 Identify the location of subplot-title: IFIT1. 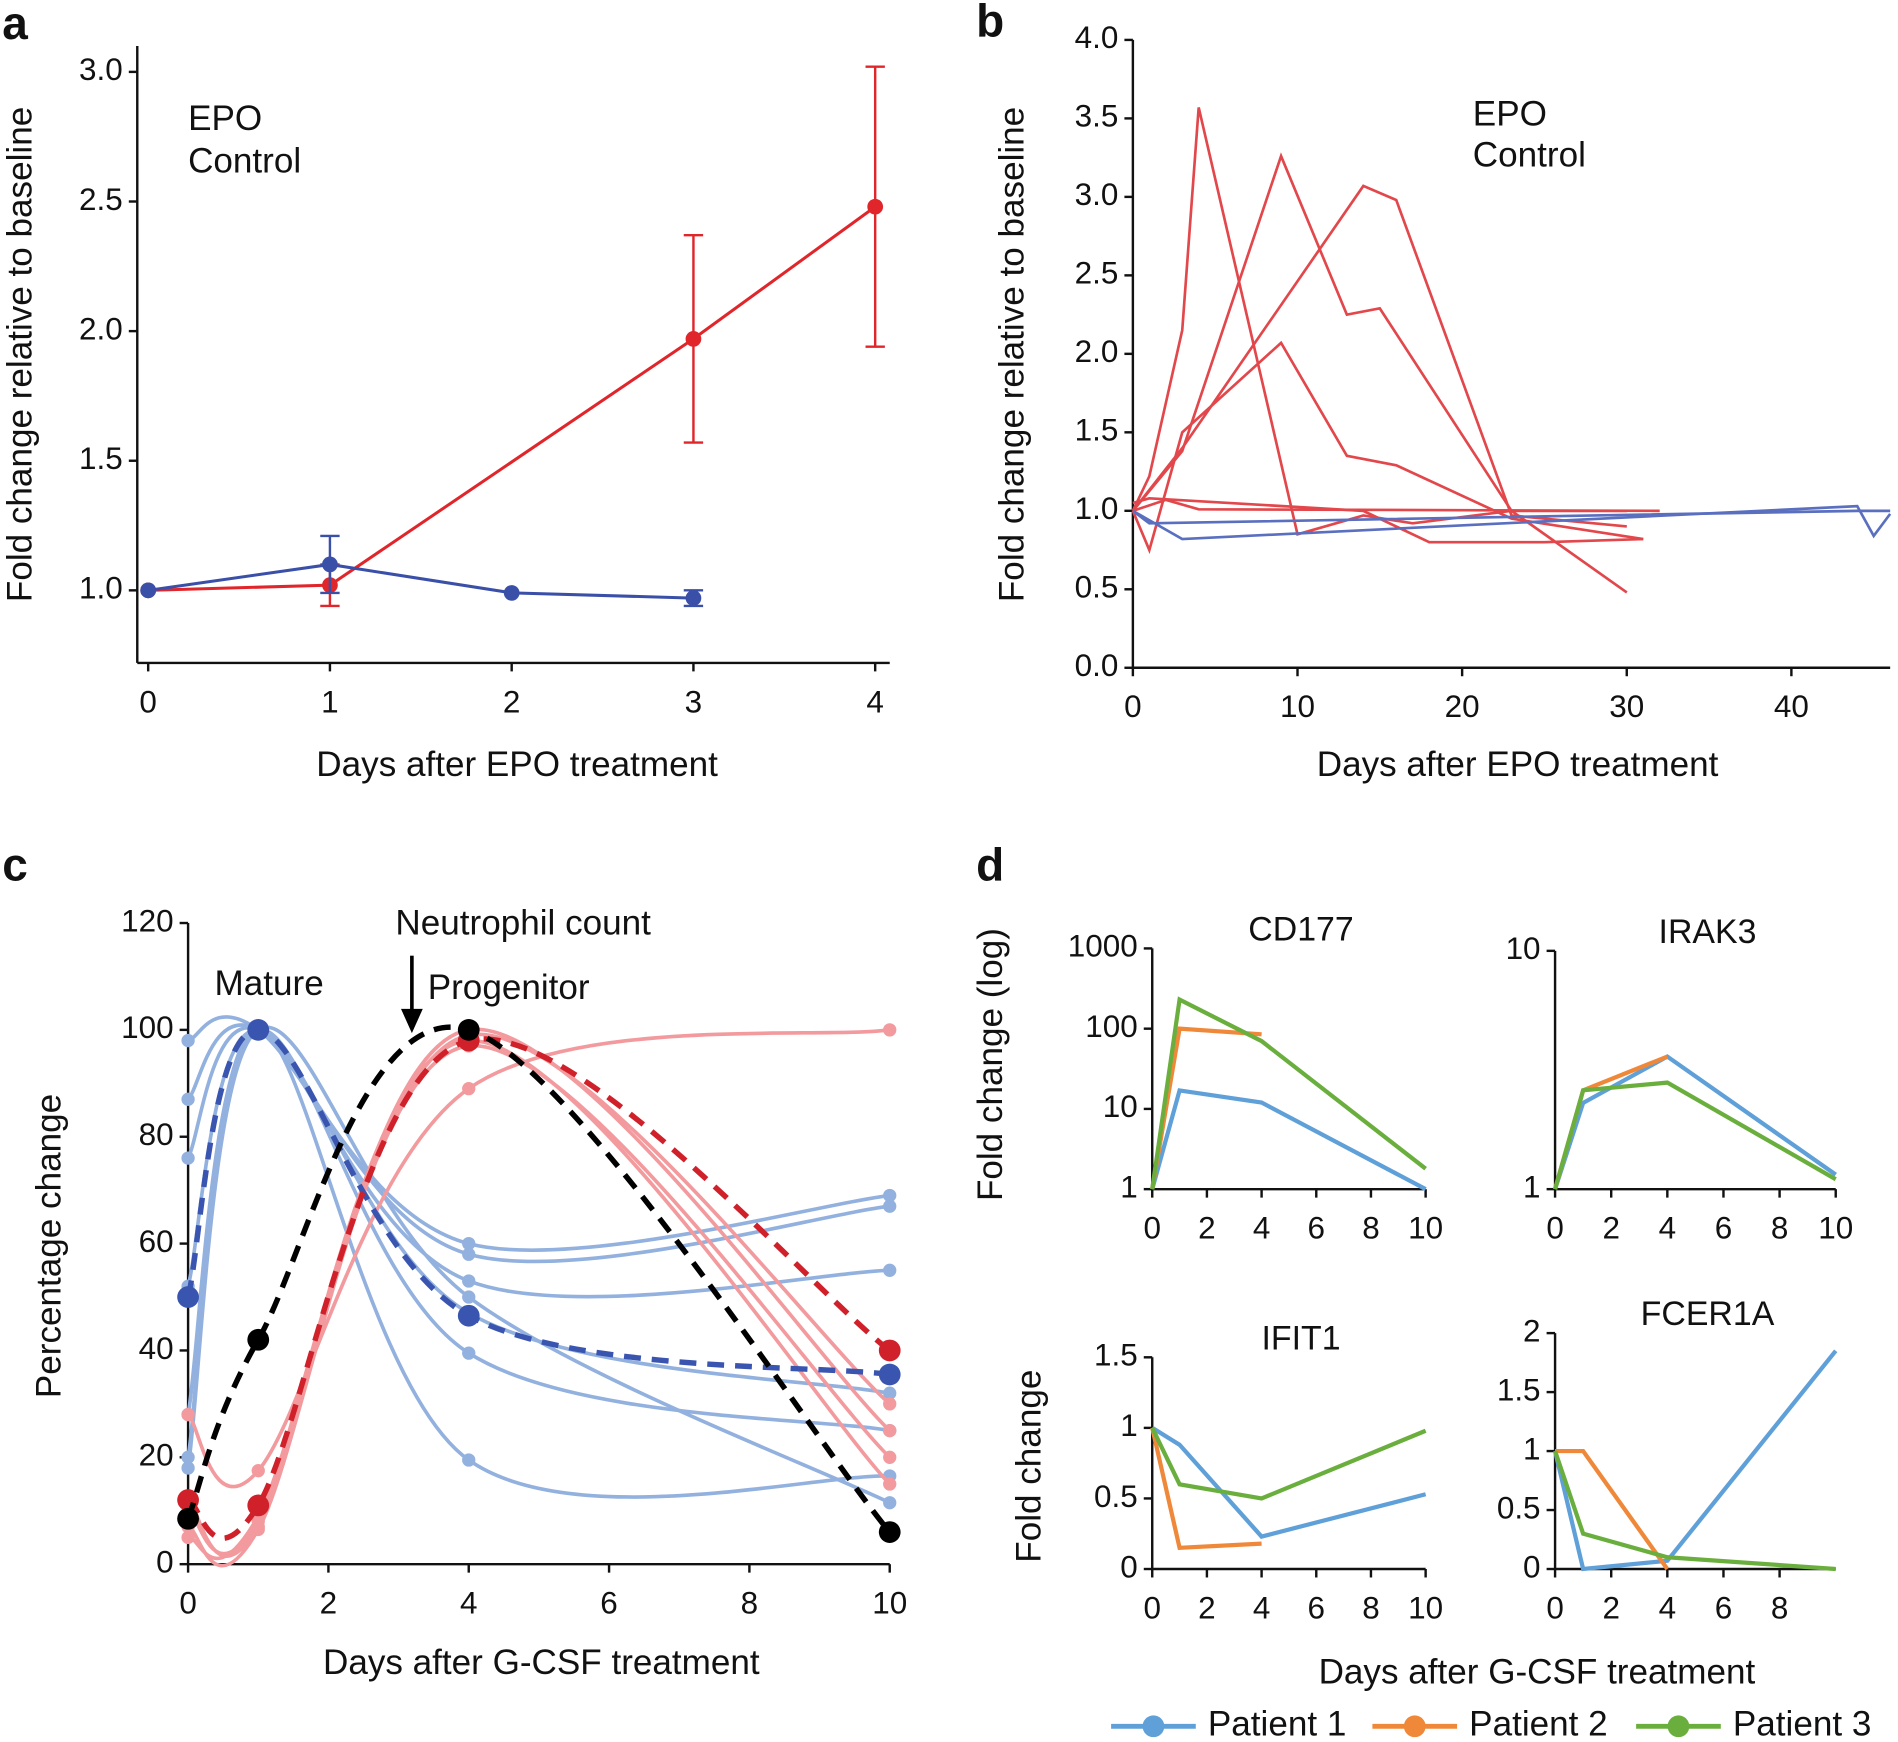
(1301, 1338).